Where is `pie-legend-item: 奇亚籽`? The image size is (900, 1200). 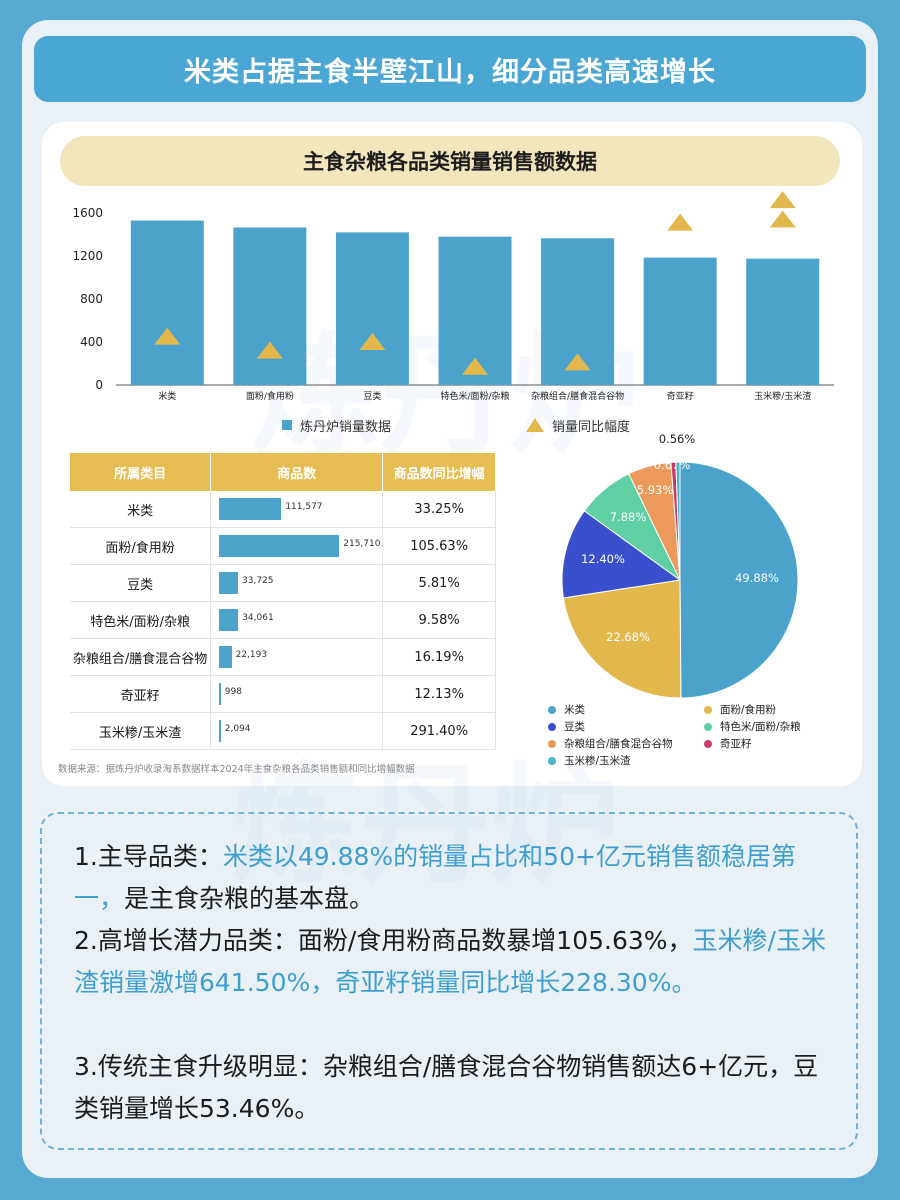 pie-legend-item: 奇亚籽 is located at coordinates (774, 743).